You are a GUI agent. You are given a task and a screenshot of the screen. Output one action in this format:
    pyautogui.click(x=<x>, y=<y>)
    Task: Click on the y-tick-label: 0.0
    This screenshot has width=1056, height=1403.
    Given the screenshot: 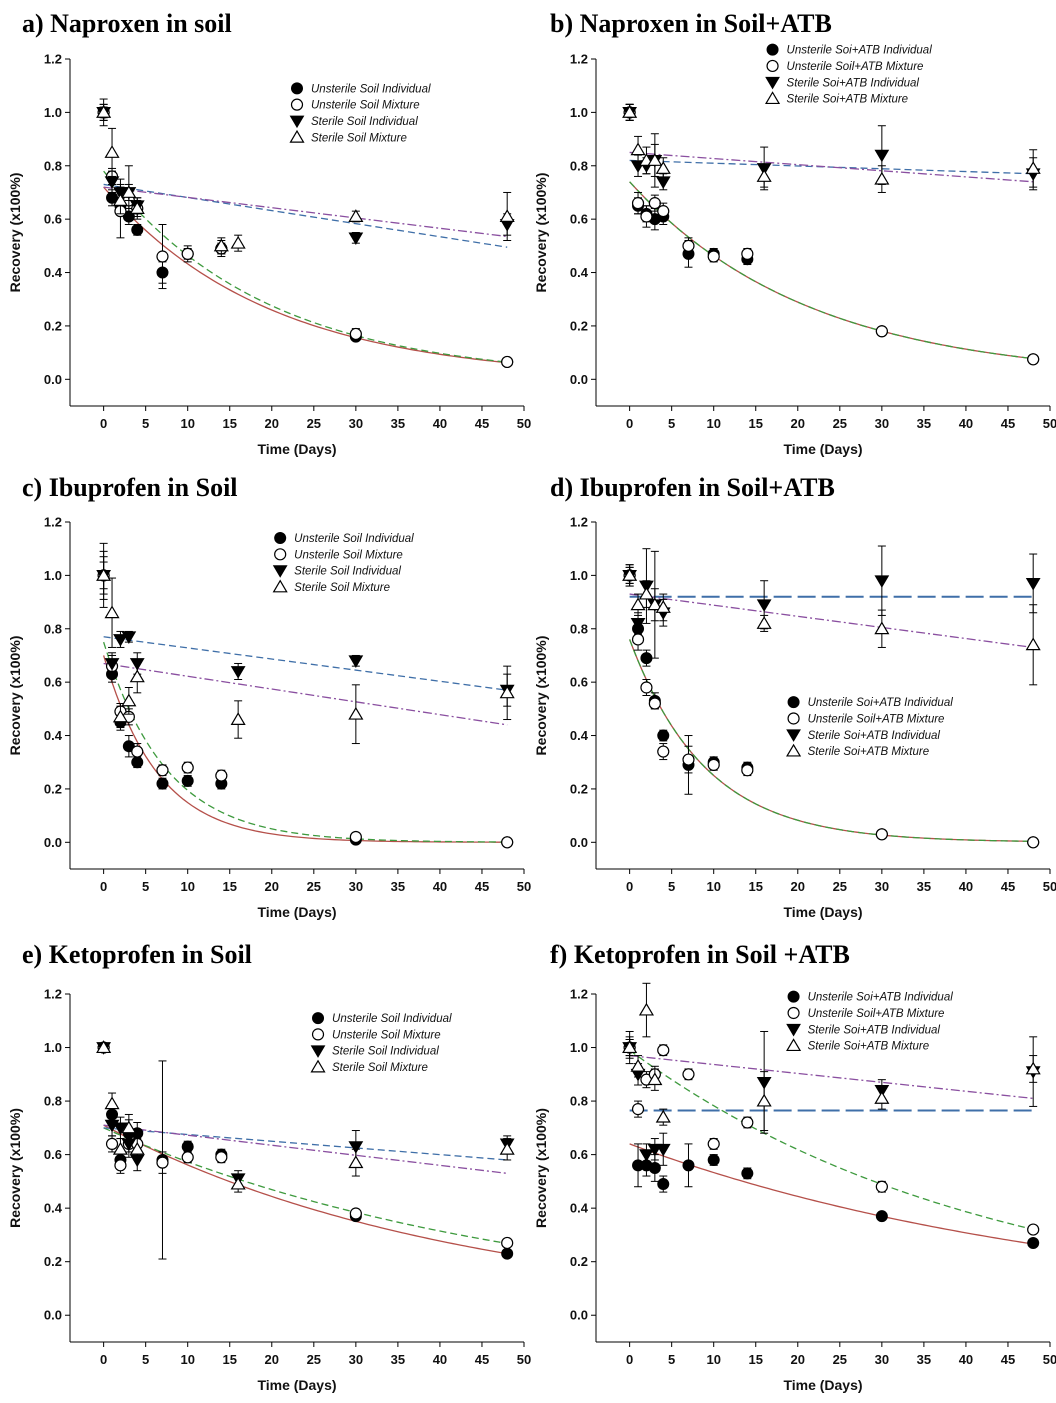 What is the action you would take?
    pyautogui.click(x=579, y=379)
    